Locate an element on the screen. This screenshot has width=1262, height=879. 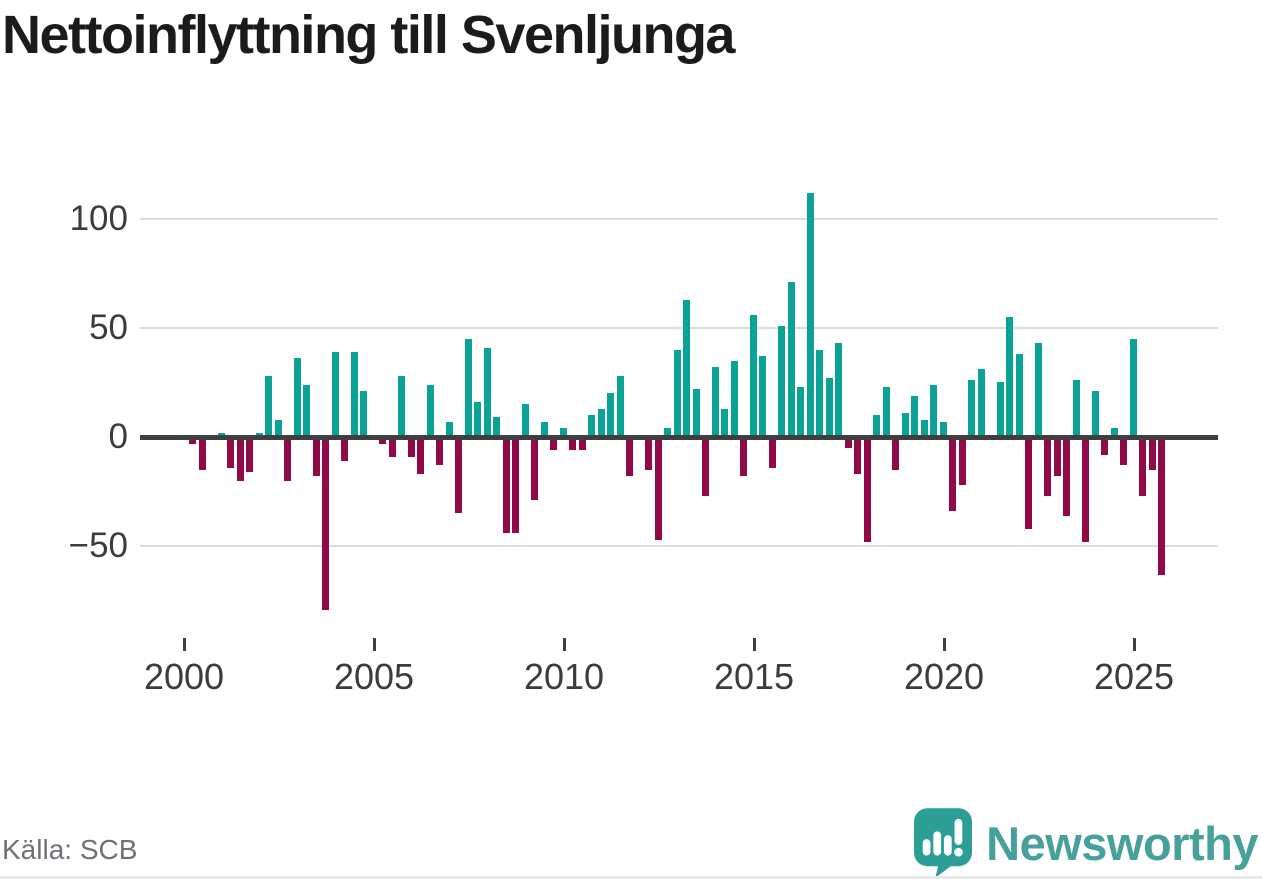
bar-2016Q4 is located at coordinates (829, 407).